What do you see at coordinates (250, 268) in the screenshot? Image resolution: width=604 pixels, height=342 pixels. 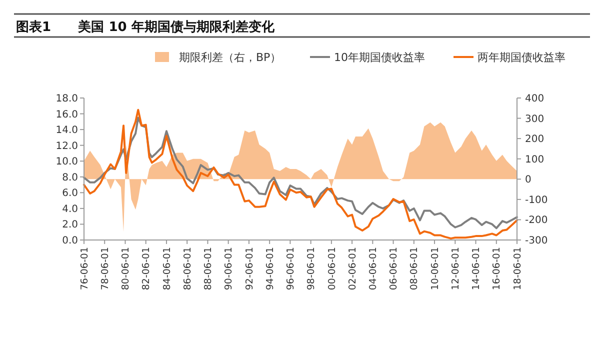 I see `x-tick-label: 92-06-01` at bounding box center [250, 268].